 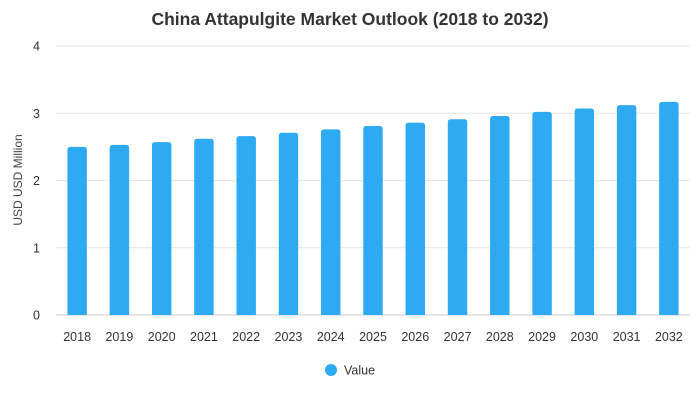 I want to click on x-tick-label: 2027, so click(x=458, y=337).